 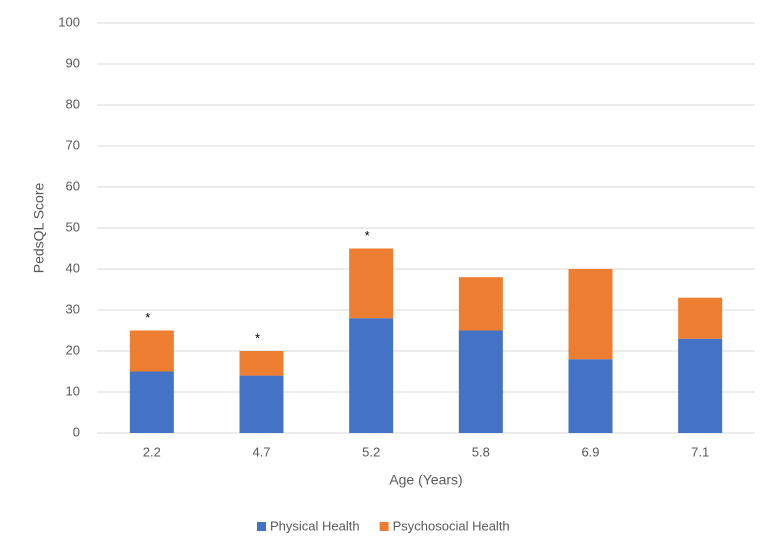 I want to click on x-tick-label: 2.2, so click(x=152, y=451).